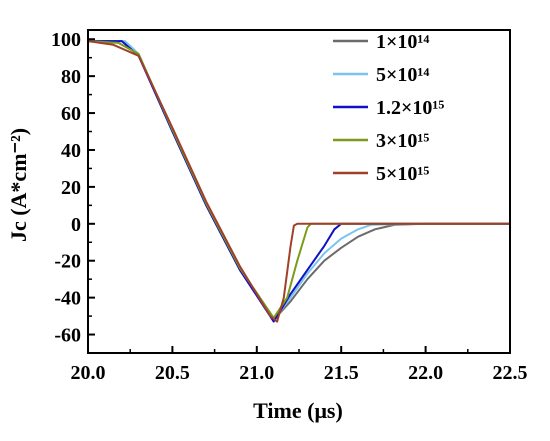  I want to click on y-axis-label: Jc (A*cm⁻²), so click(18, 185).